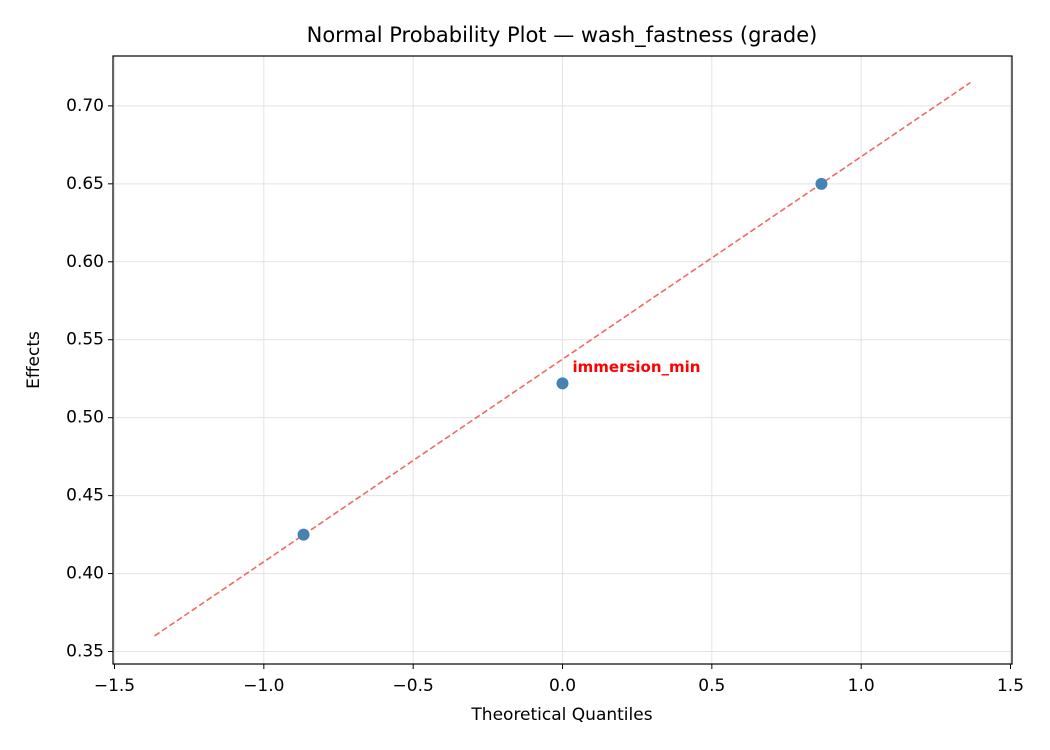 The height and width of the screenshot is (750, 1050). I want to click on y-axis-label: Effects, so click(34, 360).